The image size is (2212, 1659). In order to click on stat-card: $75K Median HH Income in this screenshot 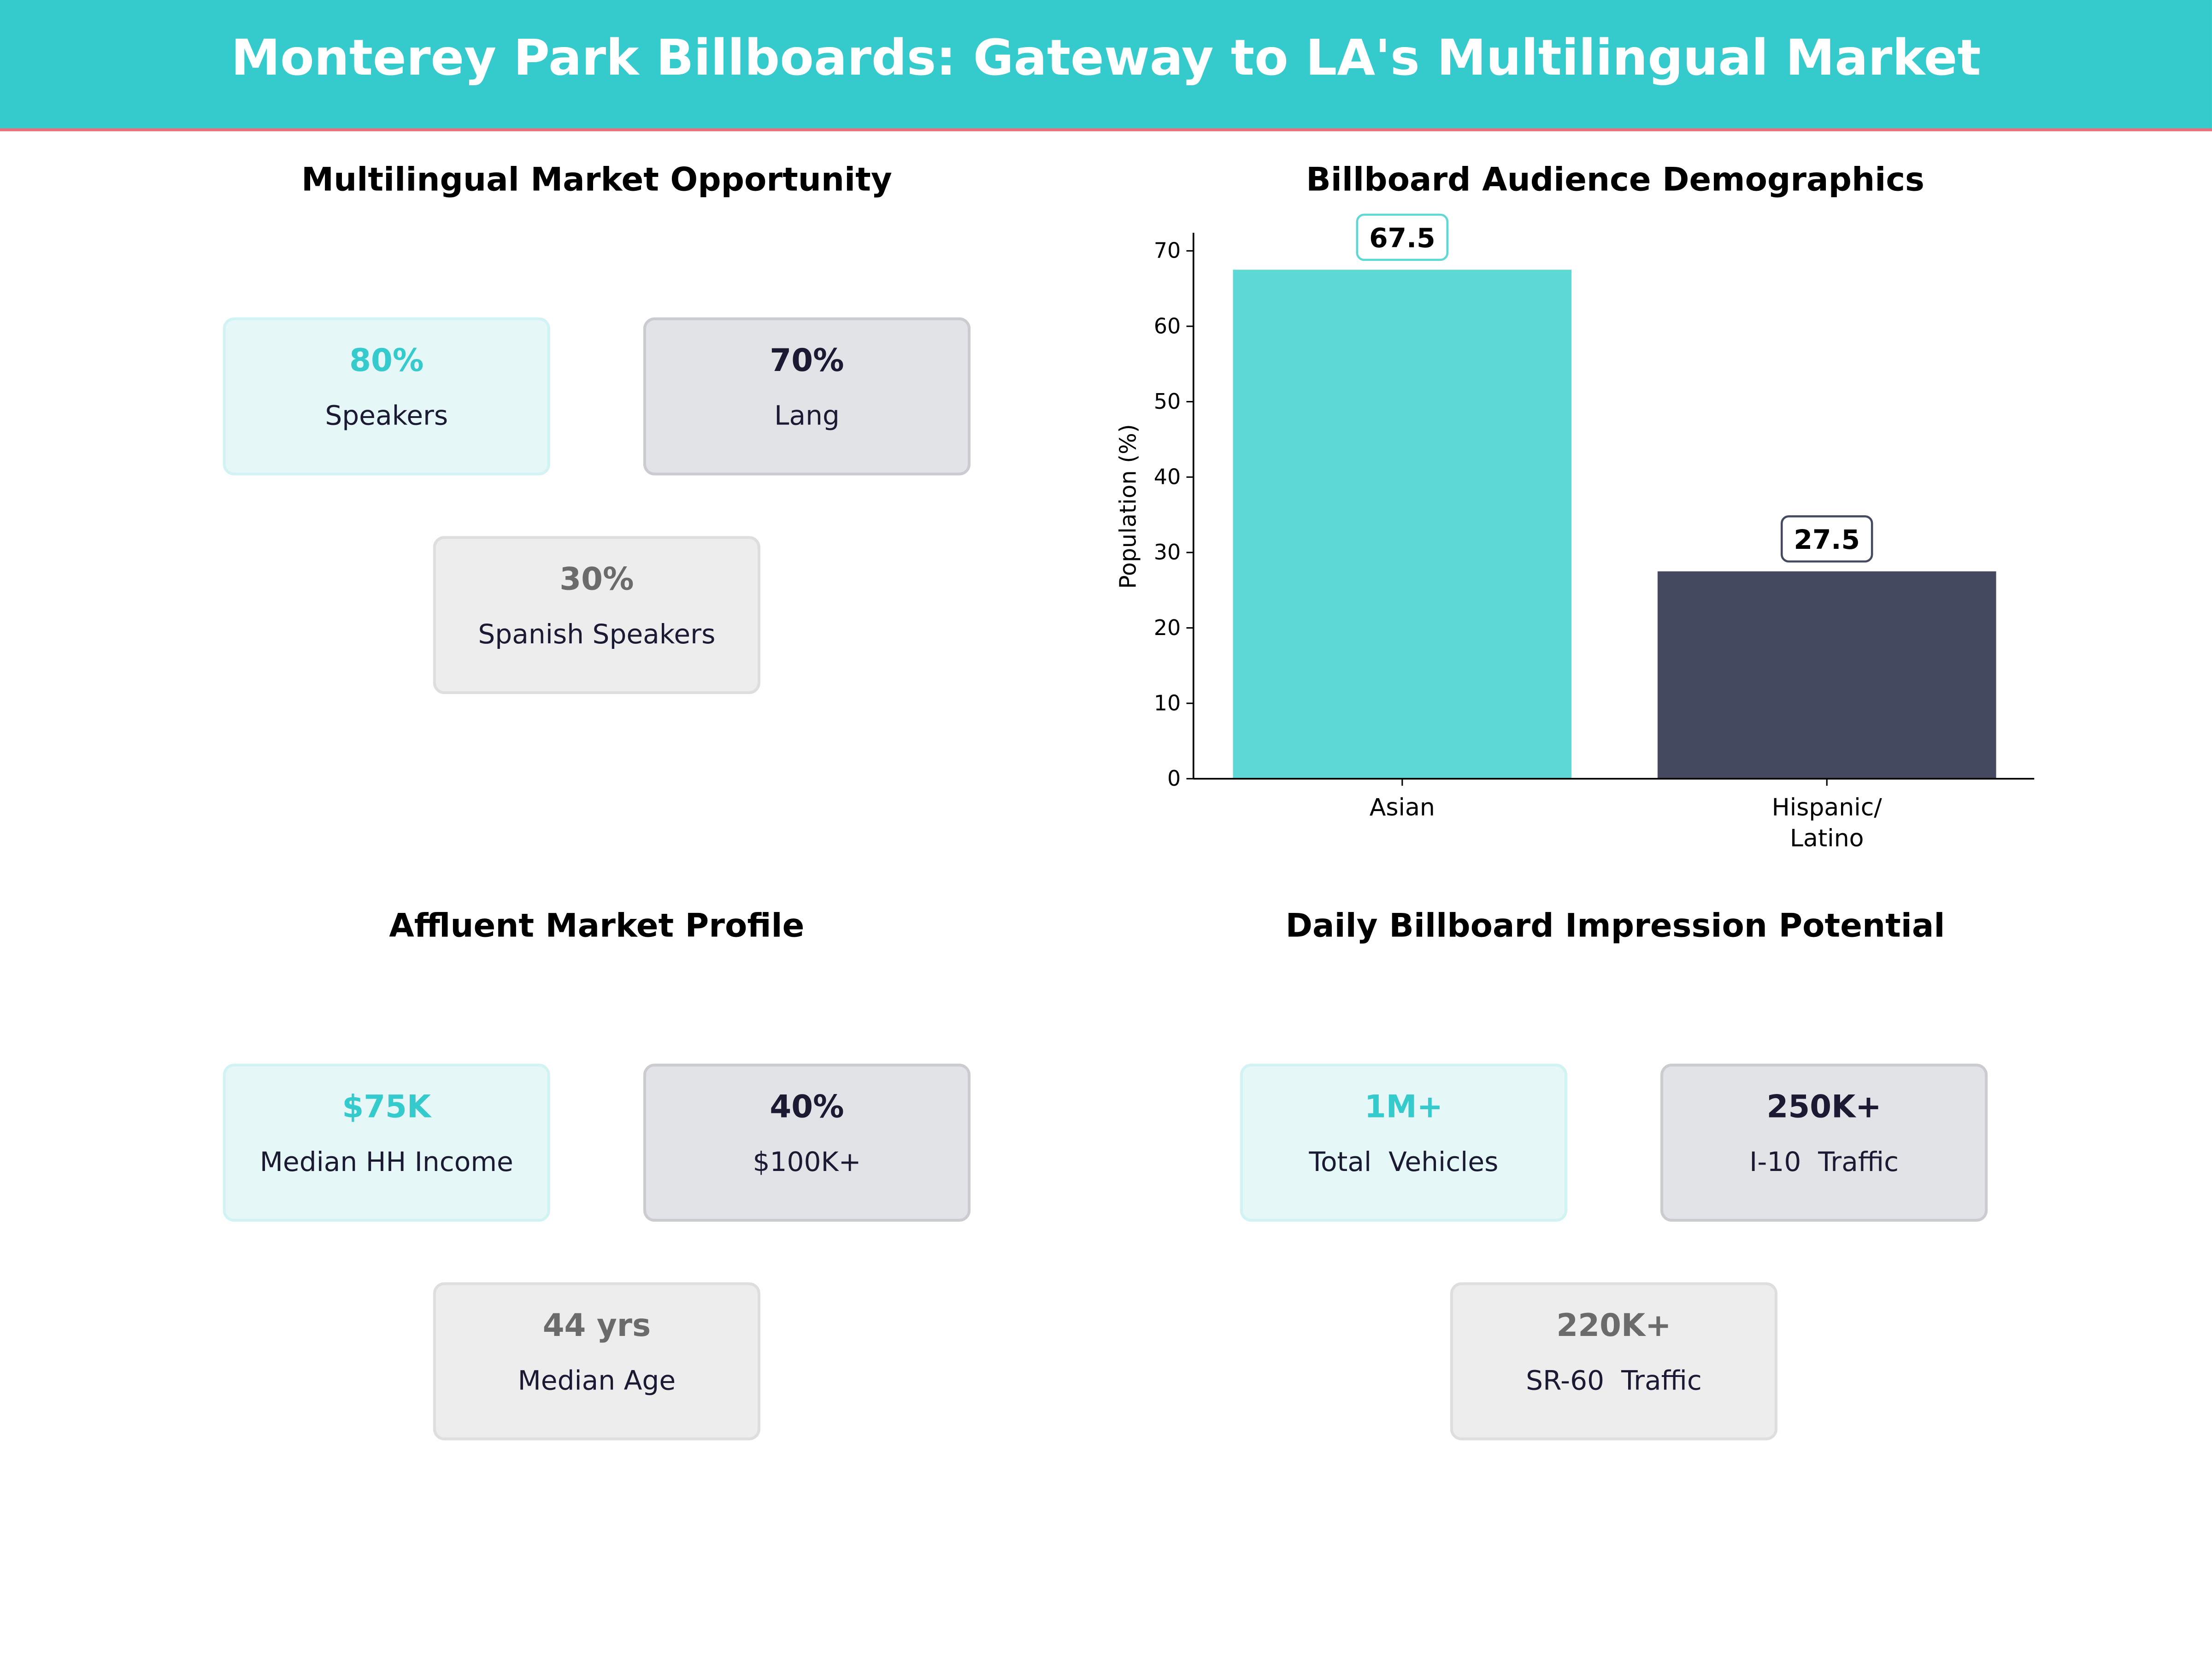, I will do `click(386, 1143)`.